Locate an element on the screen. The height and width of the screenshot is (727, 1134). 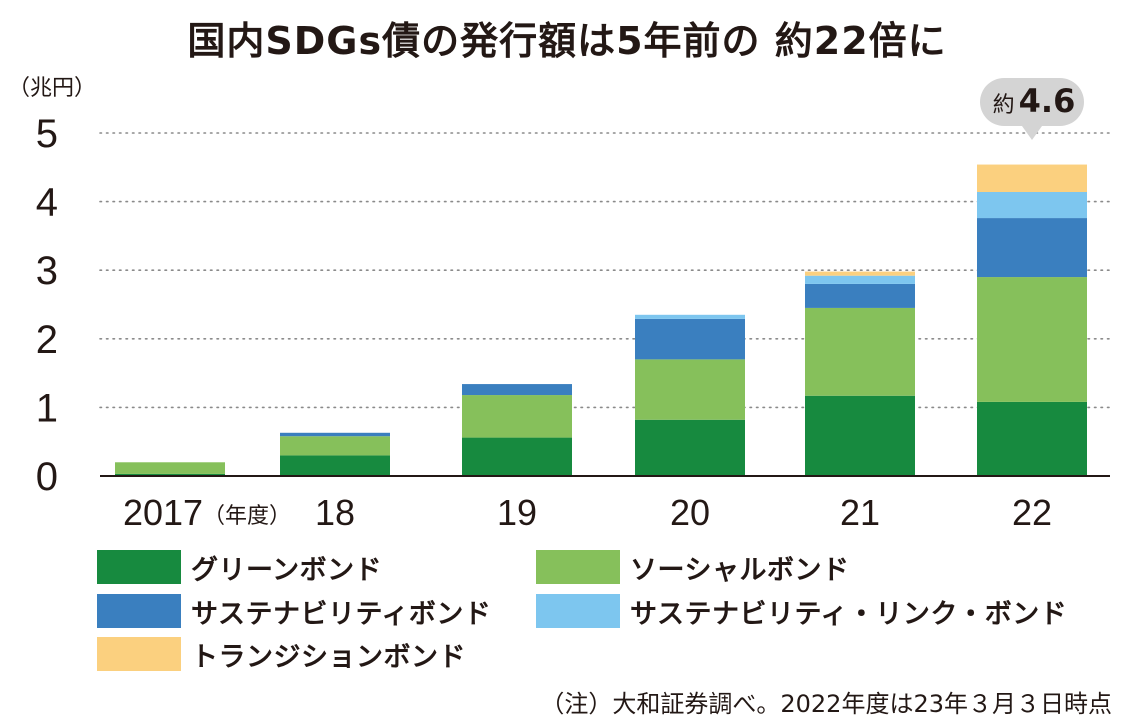
legend-item: サステナビリティ・リンク・ボンド is located at coordinates (802, 612).